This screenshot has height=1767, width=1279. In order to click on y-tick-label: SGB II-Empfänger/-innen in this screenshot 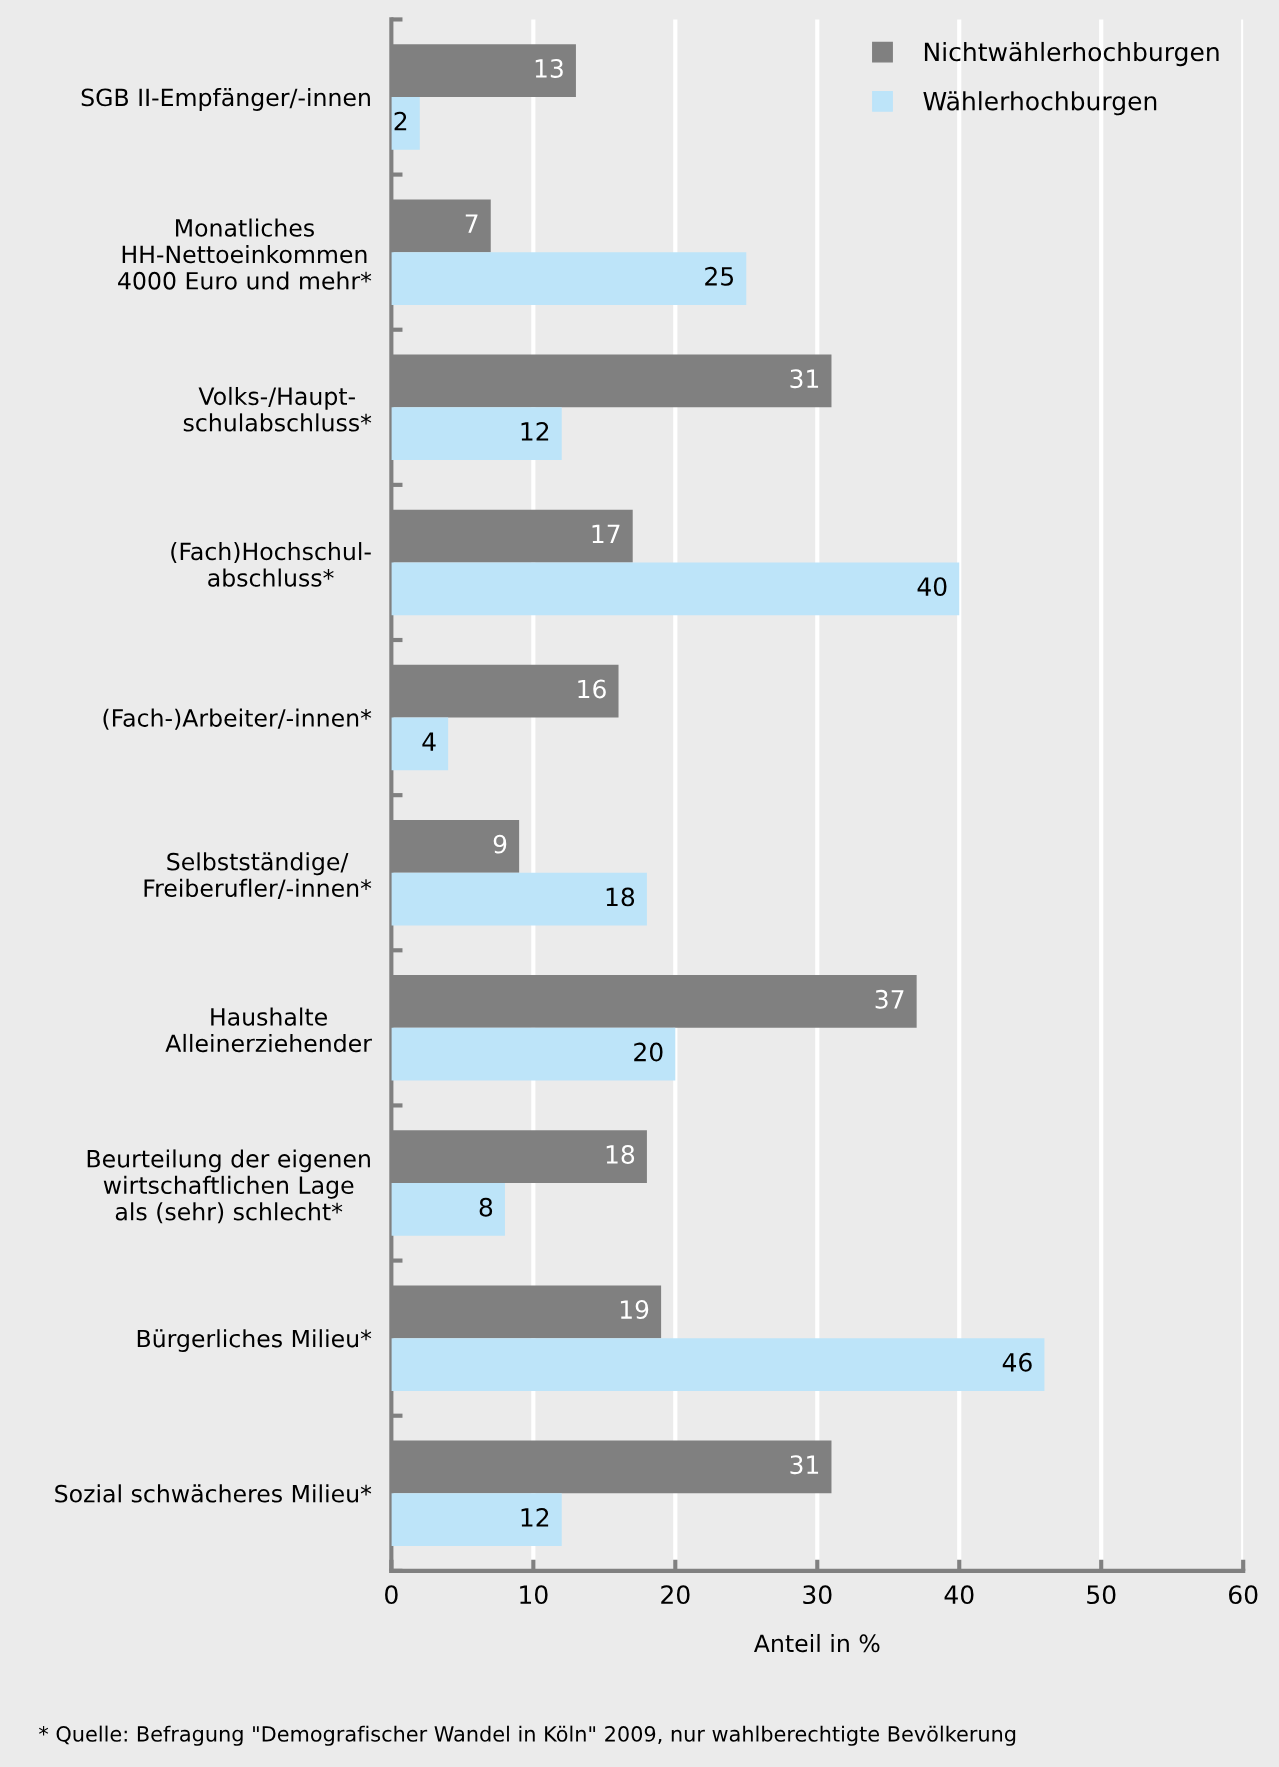, I will do `click(225, 99)`.